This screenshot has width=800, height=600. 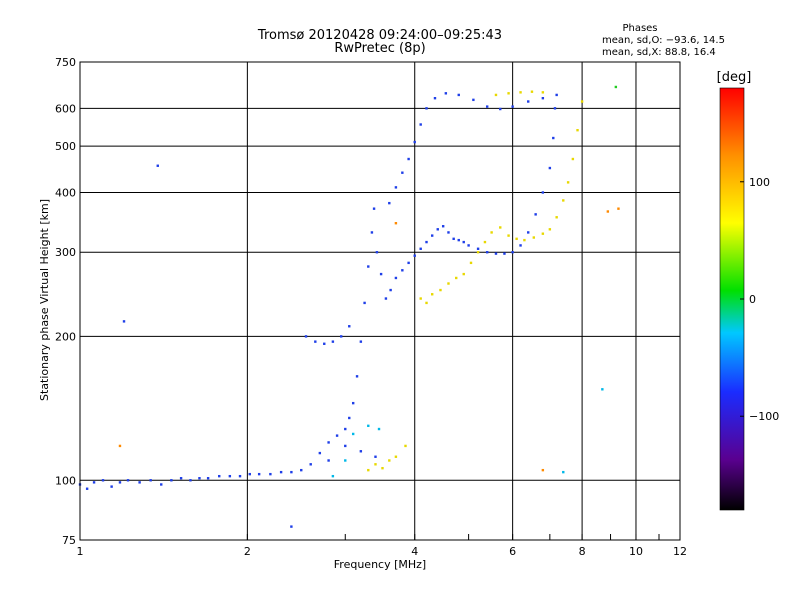 I want to click on y-tick-label: 200, so click(x=65, y=336).